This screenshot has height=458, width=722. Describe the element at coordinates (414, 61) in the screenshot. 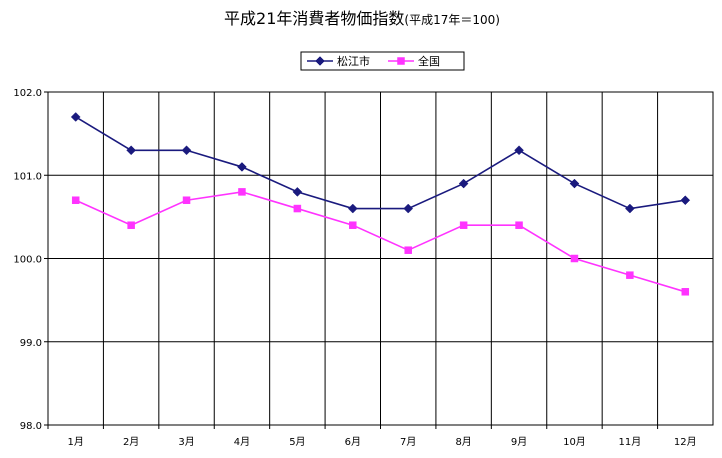

I see `legend-item: 全国` at that location.